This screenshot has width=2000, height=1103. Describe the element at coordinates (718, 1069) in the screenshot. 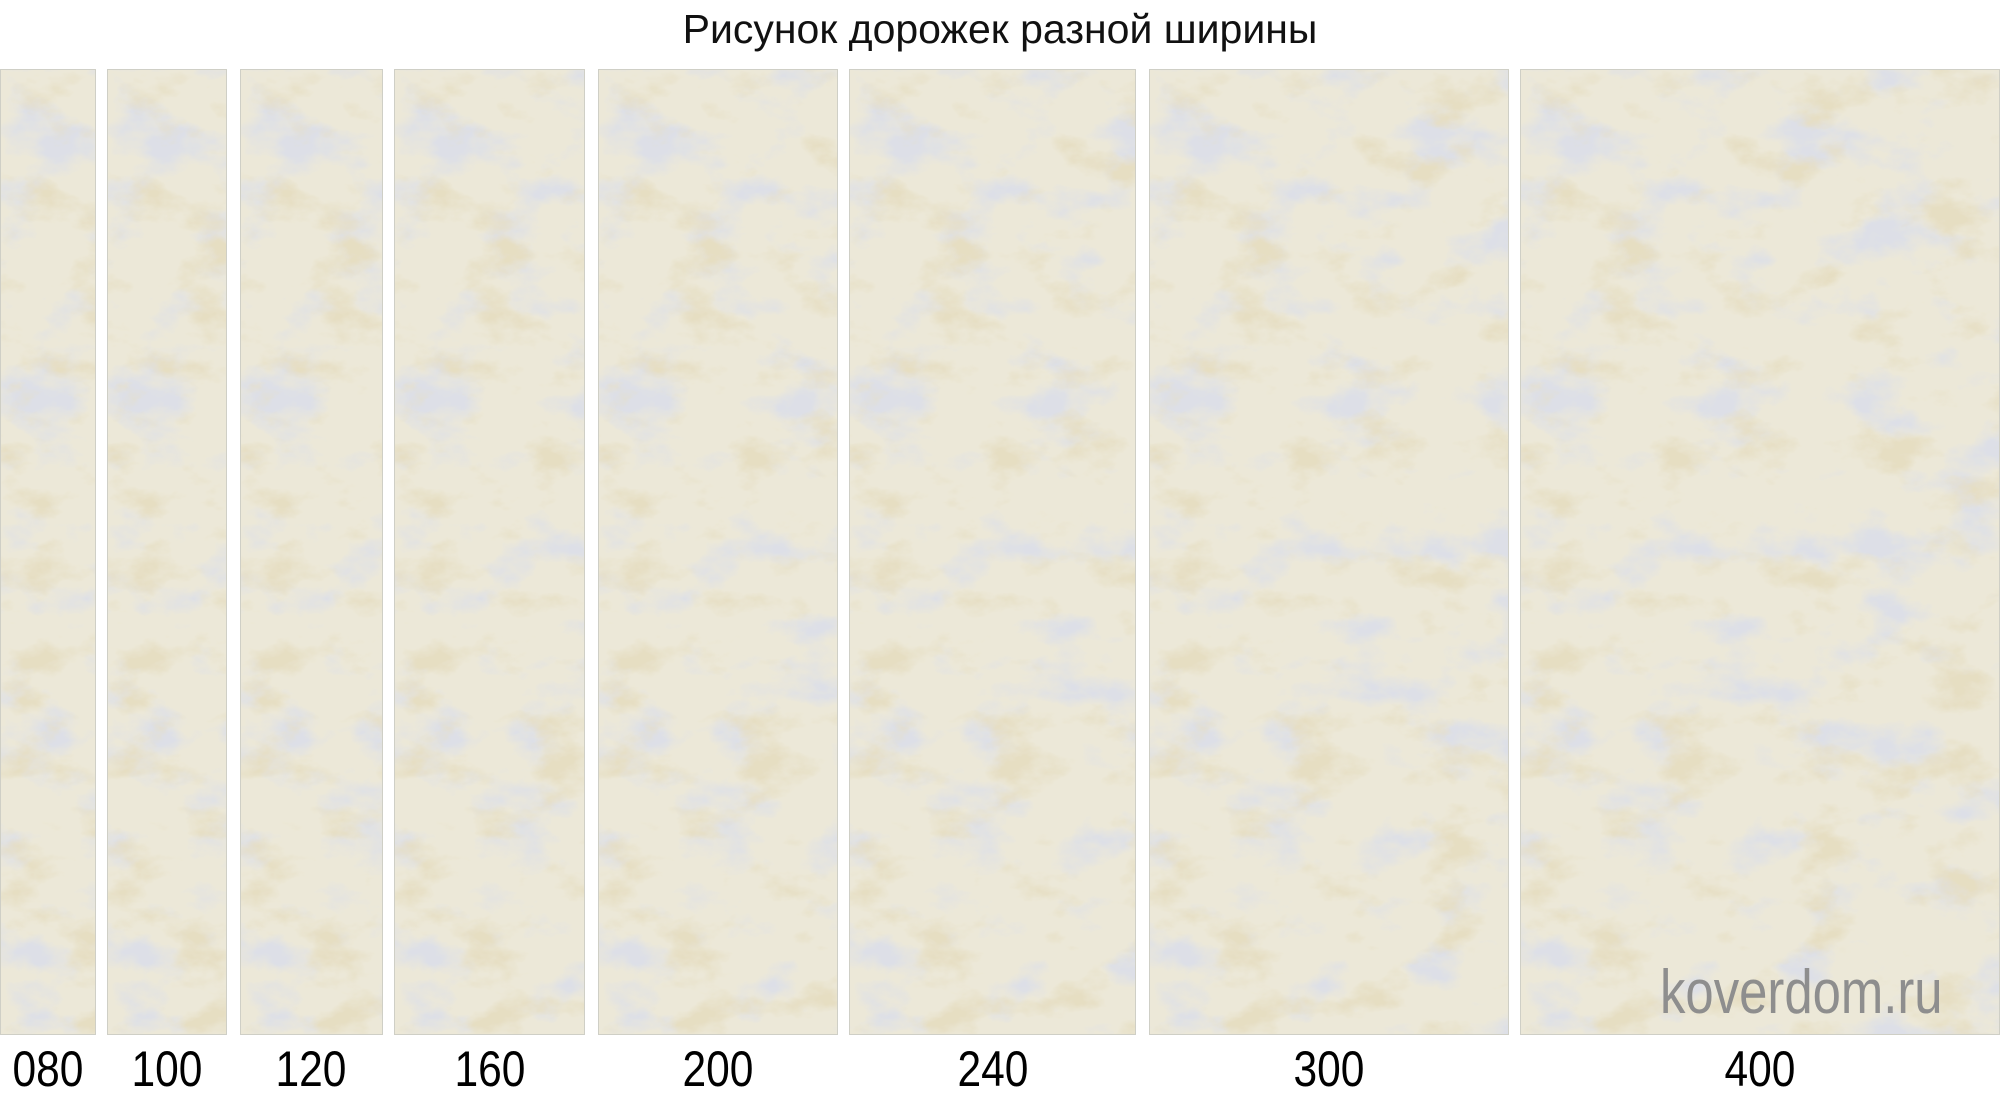

I see `width-label: 200` at that location.